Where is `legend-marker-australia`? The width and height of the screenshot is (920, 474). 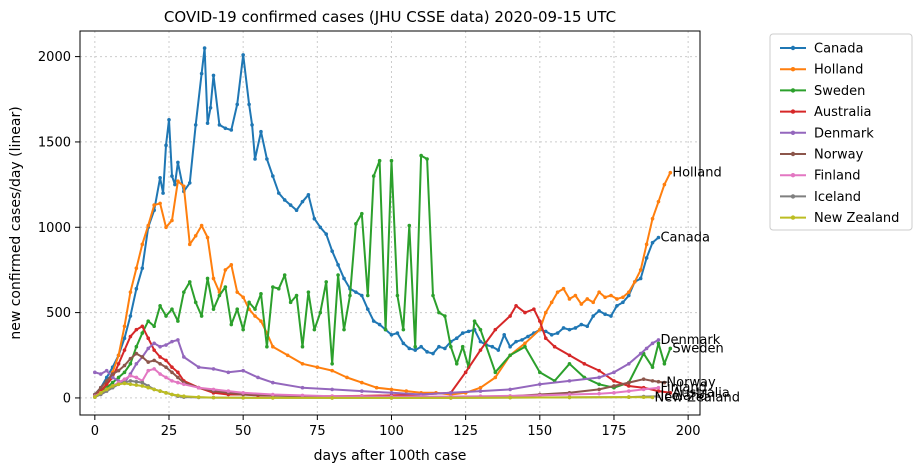
legend-marker-australia is located at coordinates (793, 111).